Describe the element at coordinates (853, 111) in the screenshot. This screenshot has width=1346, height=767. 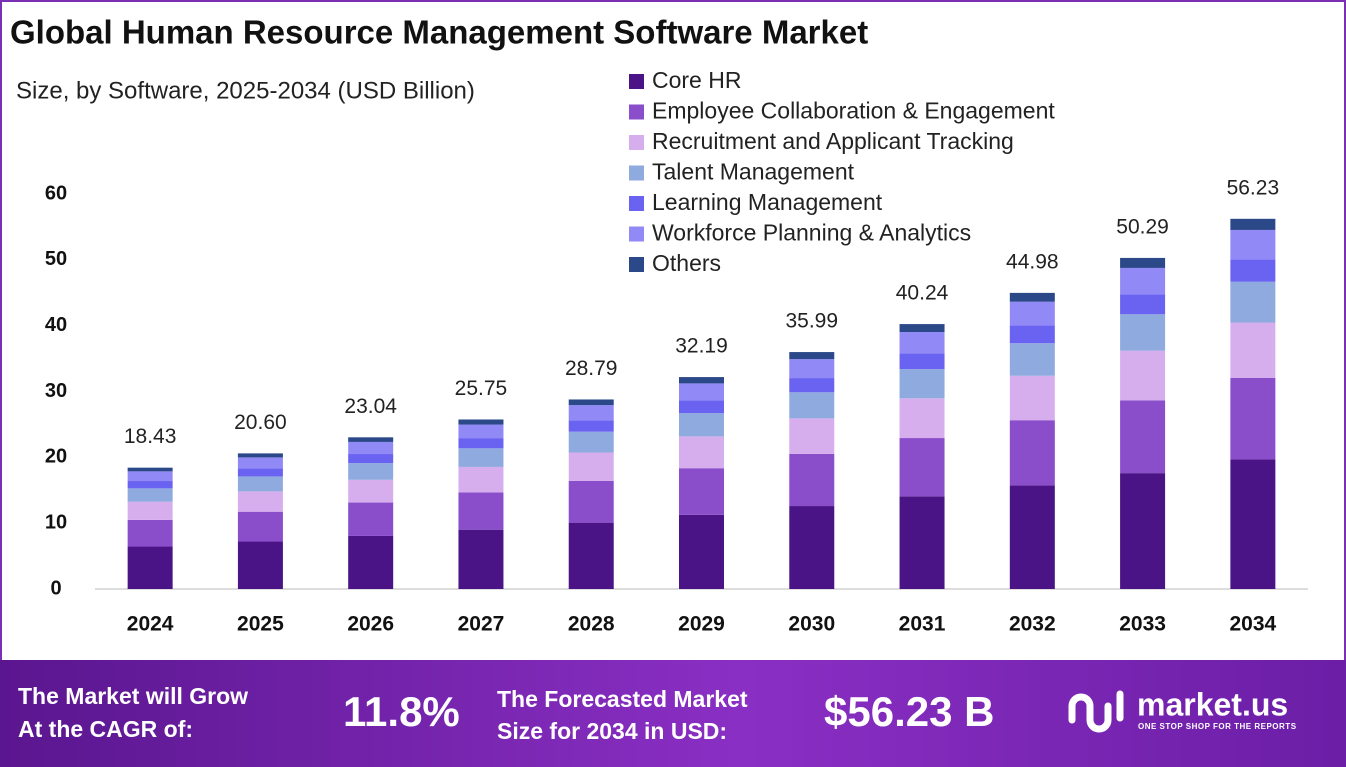
I see `legend-label: Employee Collaboration & Engagement` at that location.